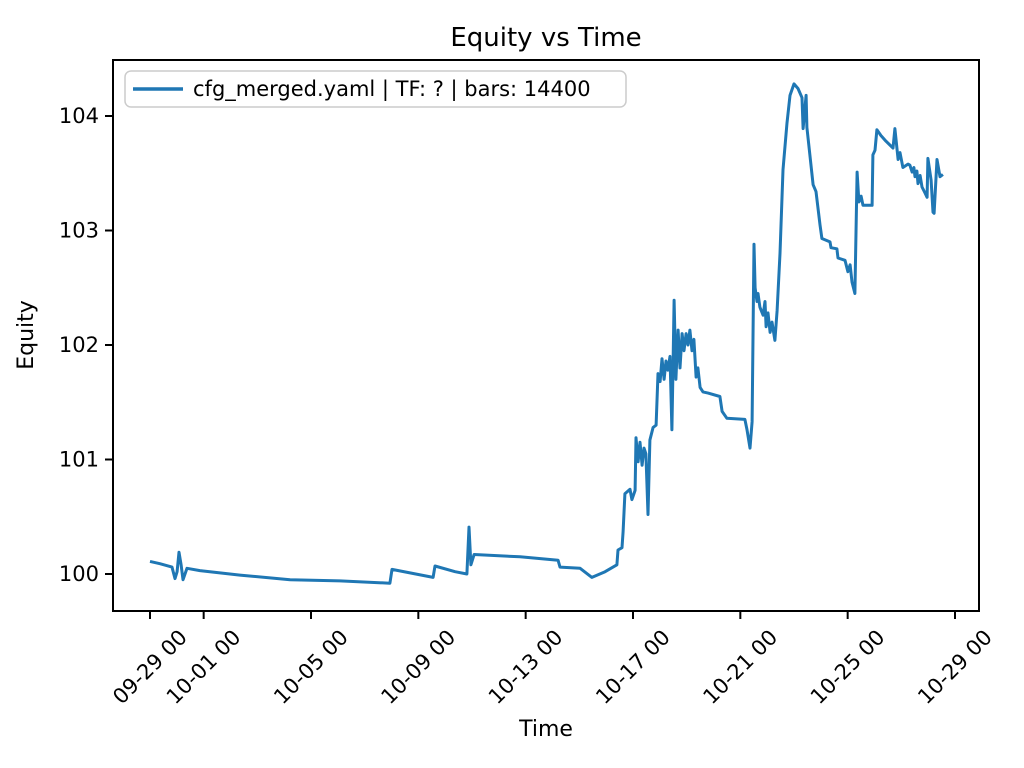 Image resolution: width=1024 pixels, height=768 pixels. I want to click on y-tick-label: 104, so click(79, 116).